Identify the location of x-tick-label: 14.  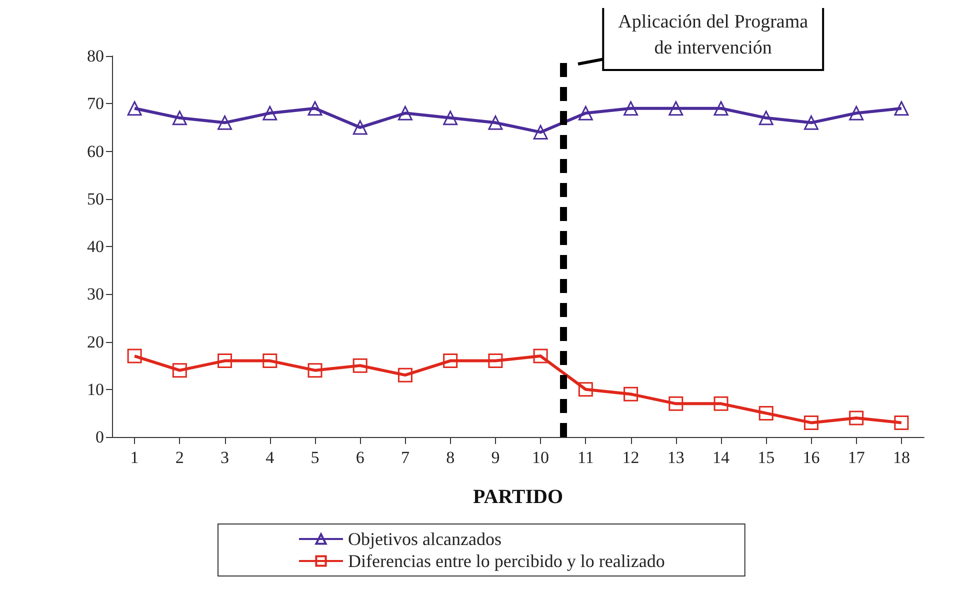
(721, 457).